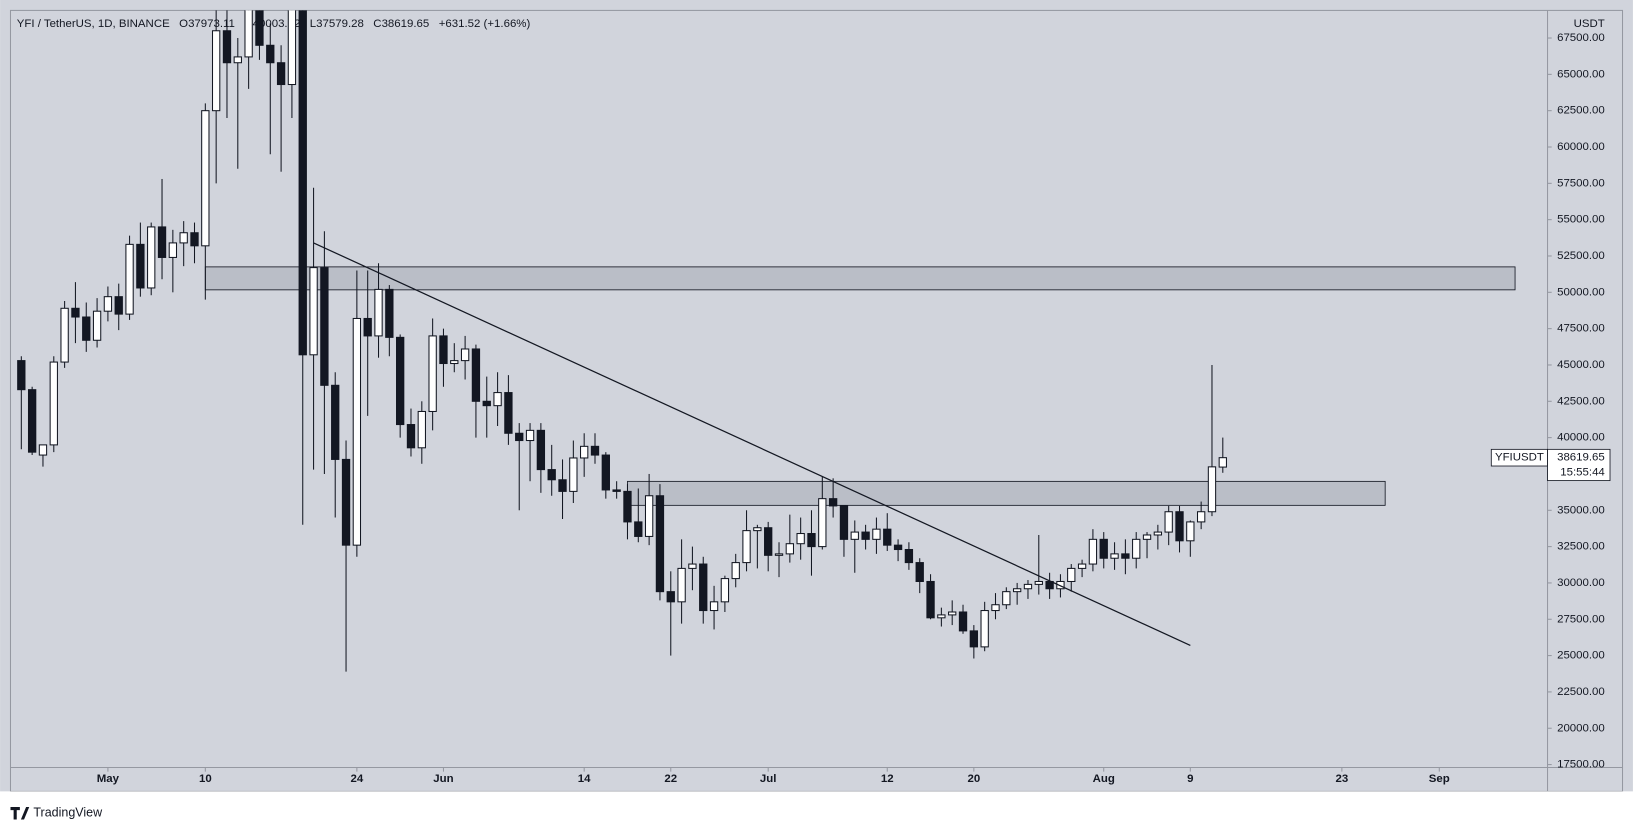  What do you see at coordinates (1581, 147) in the screenshot?
I see `y-tick-label: 60000.00` at bounding box center [1581, 147].